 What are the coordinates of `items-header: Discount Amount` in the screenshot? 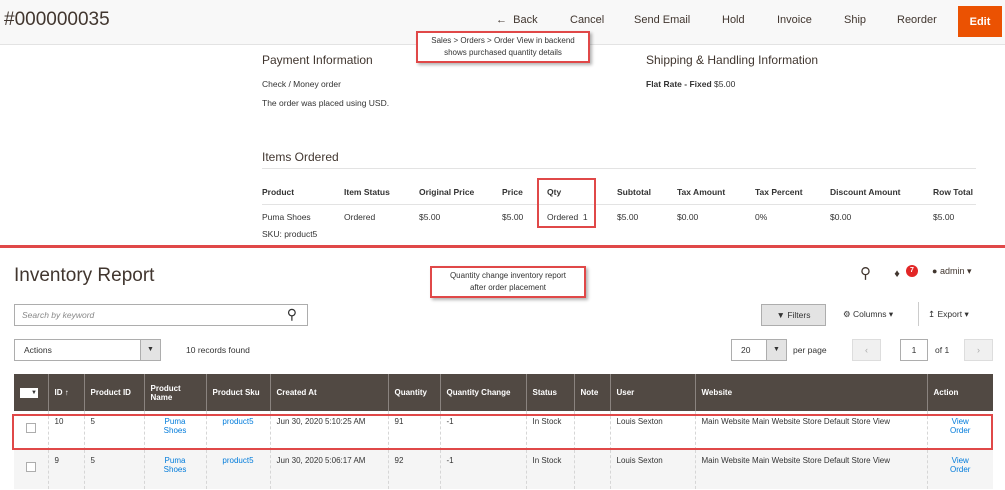 It's located at (865, 192).